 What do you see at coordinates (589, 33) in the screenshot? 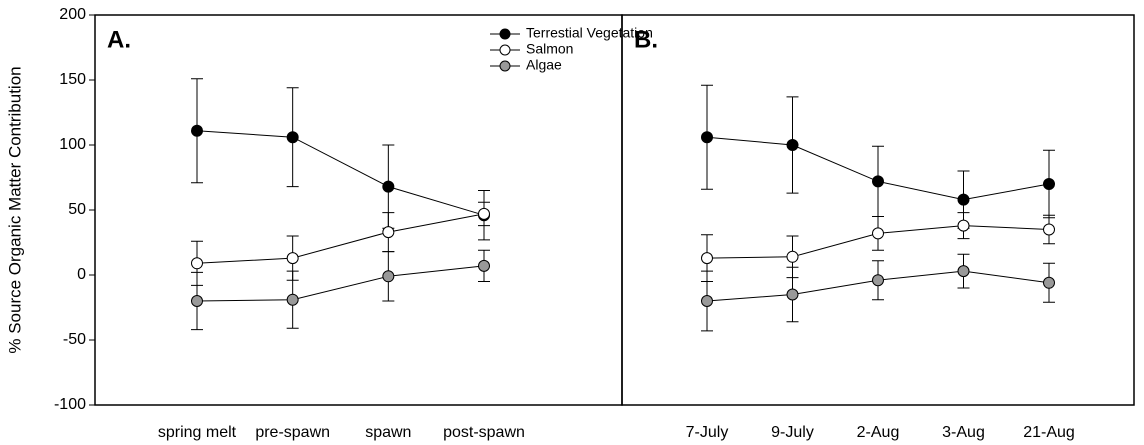
I see `legend-label: Terrestial Vegetation` at bounding box center [589, 33].